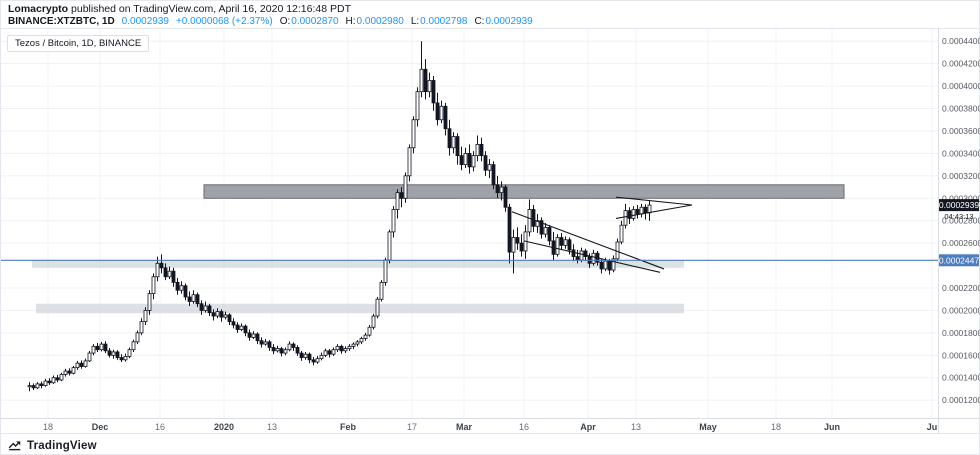  I want to click on time-axis: 18 Dec 16 2020 13 Feb 17 Mar 16 Apr 13 May 18 Jun Ju, so click(490, 427).